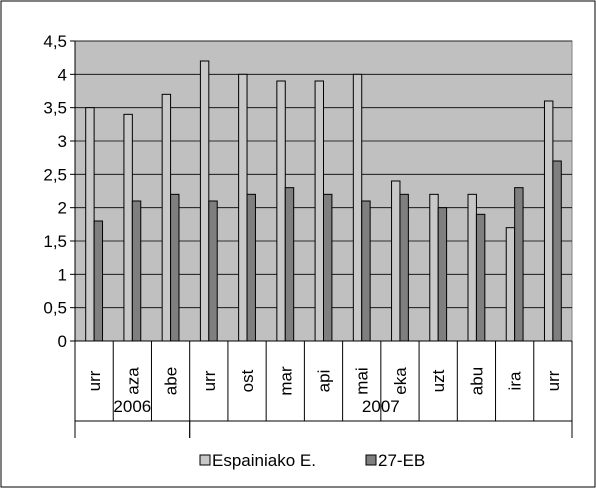  Describe the element at coordinates (381, 406) in the screenshot. I see `group-label: 2007` at that location.